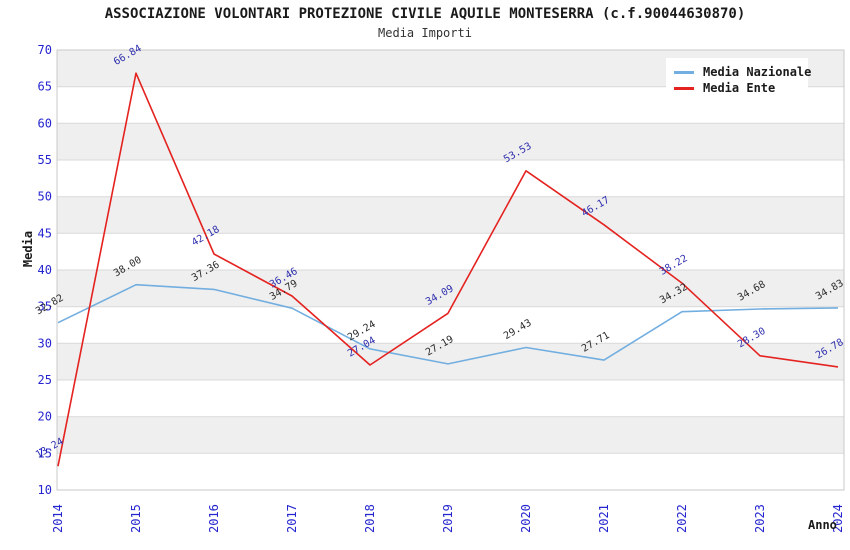 Image resolution: width=850 pixels, height=550 pixels. I want to click on y-tick-label: 55, so click(45, 160).